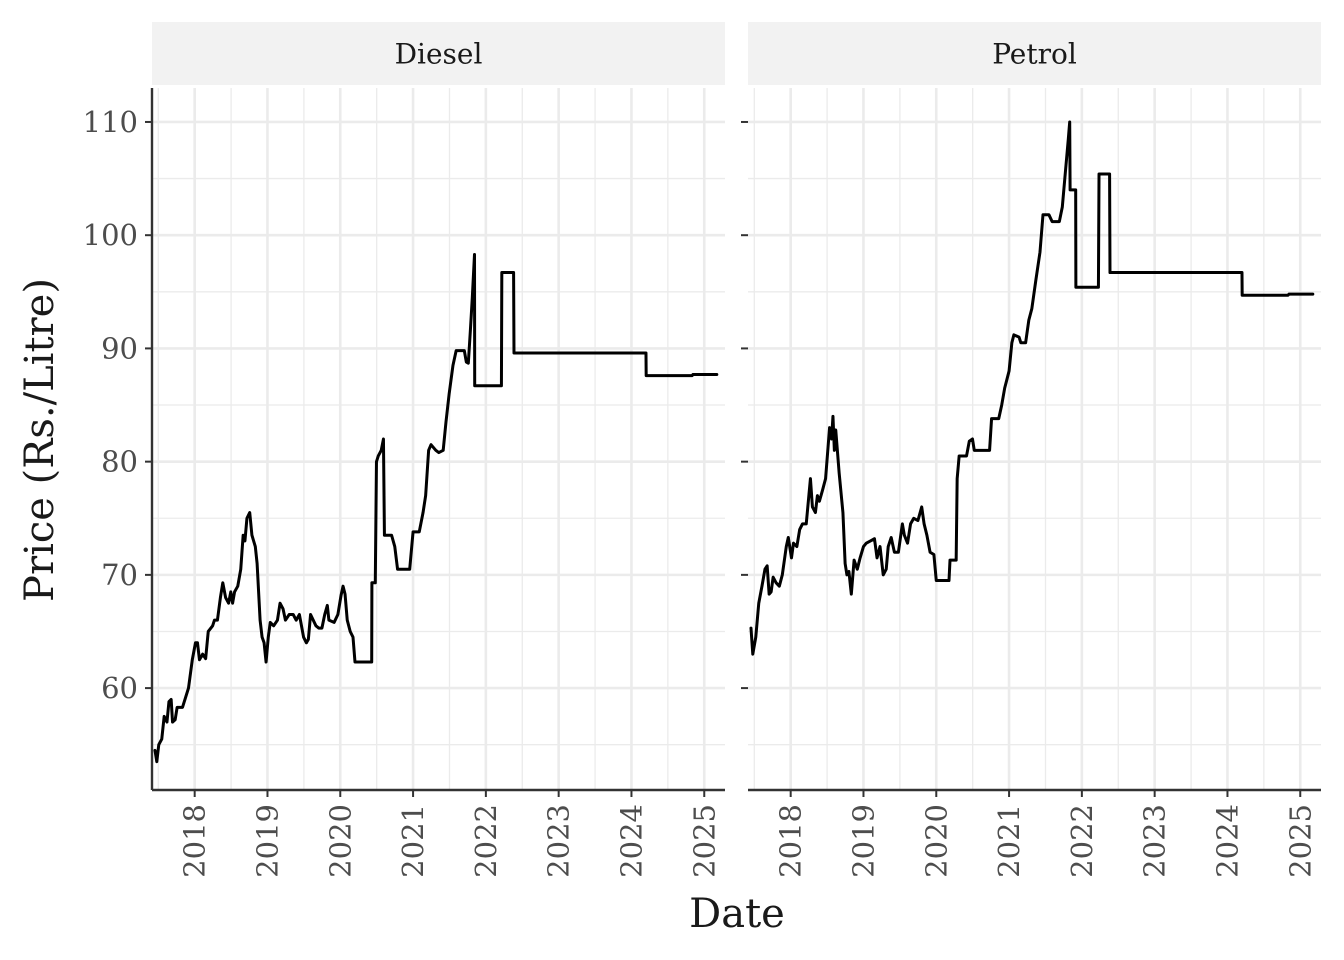 The image size is (1344, 960). What do you see at coordinates (40, 440) in the screenshot?
I see `y-axis-title: Price (Rs./Litre)` at bounding box center [40, 440].